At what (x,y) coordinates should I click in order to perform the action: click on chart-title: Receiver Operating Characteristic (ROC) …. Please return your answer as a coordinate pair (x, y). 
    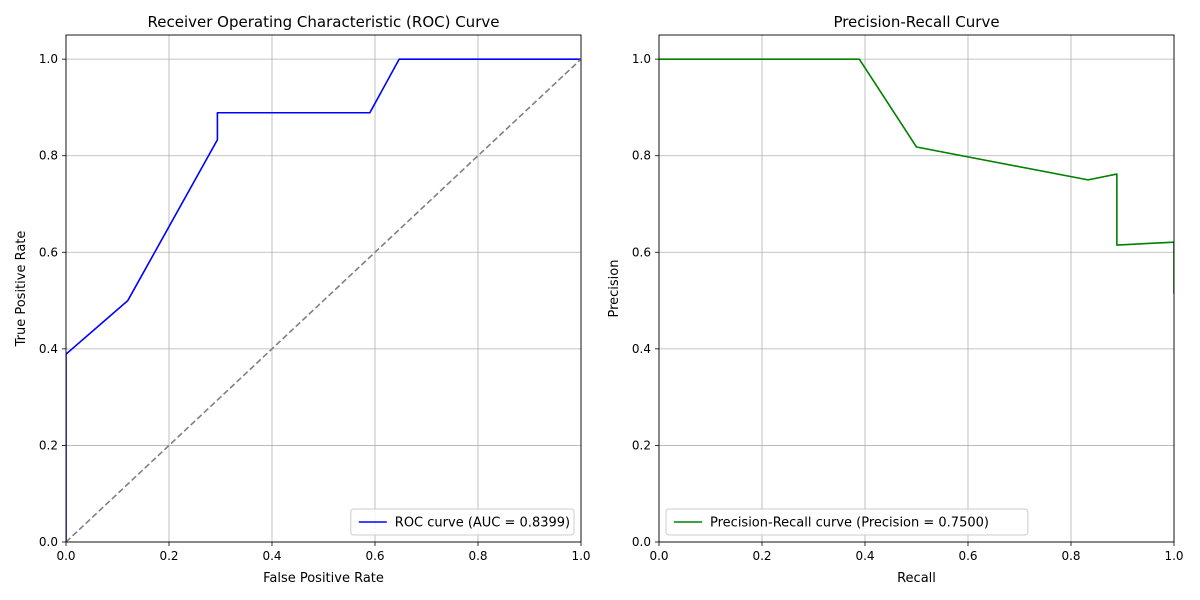
    Looking at the image, I should click on (324, 22).